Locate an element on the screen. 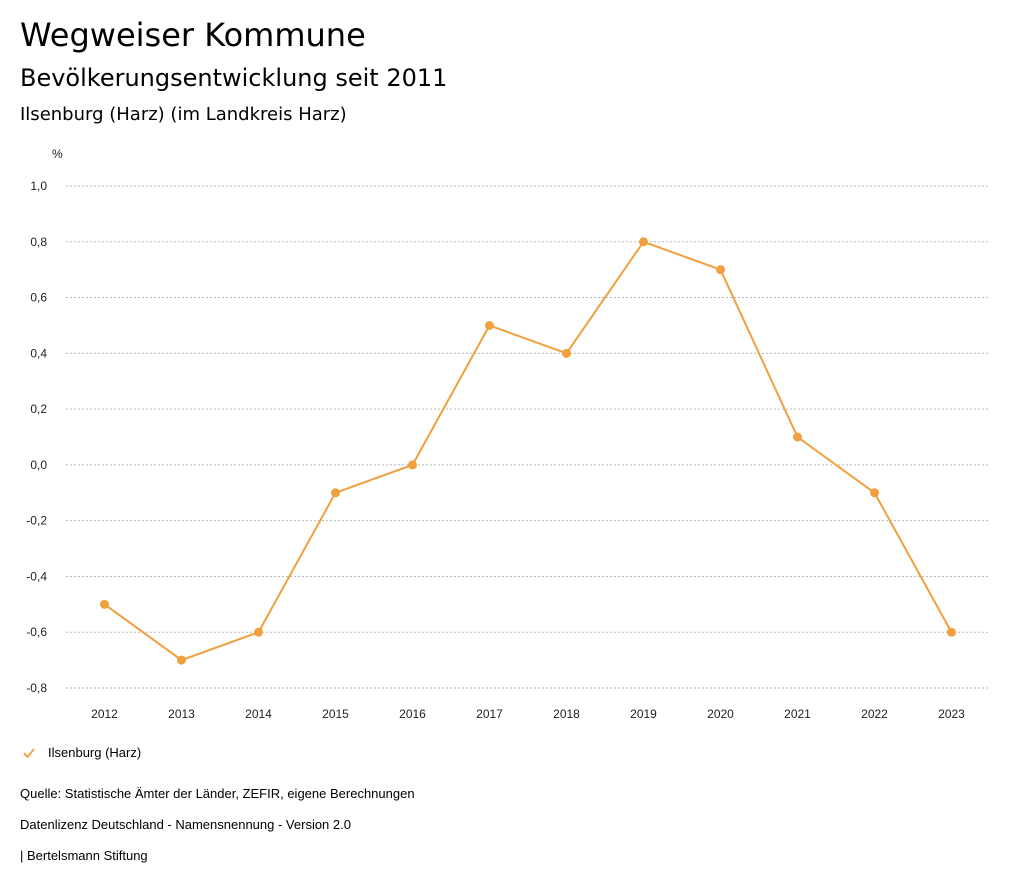  y-tick-label: 0,6 is located at coordinates (38, 298).